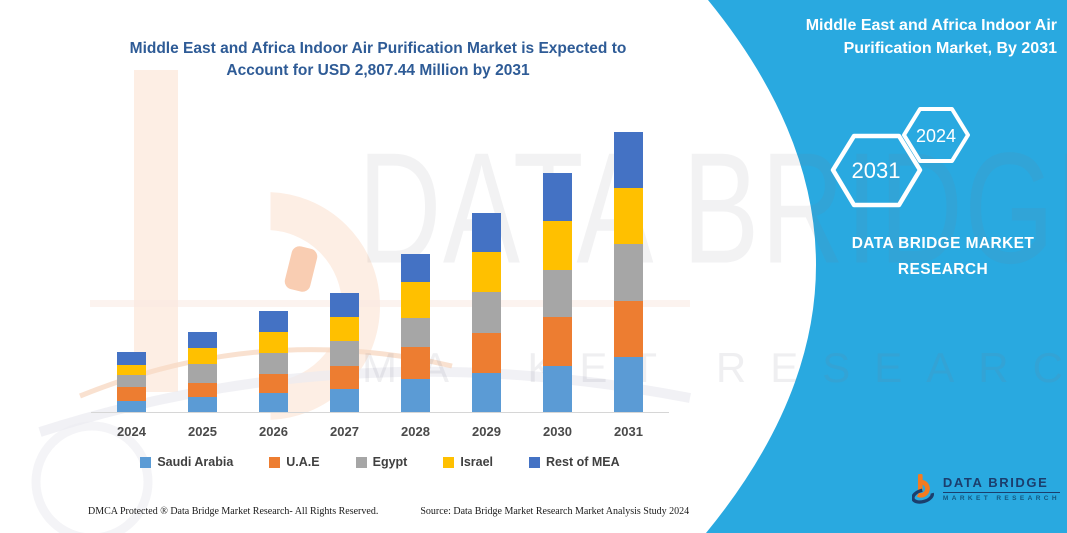 This screenshot has height=533, width=1067. I want to click on legend-item-israel: Israel, so click(468, 462).